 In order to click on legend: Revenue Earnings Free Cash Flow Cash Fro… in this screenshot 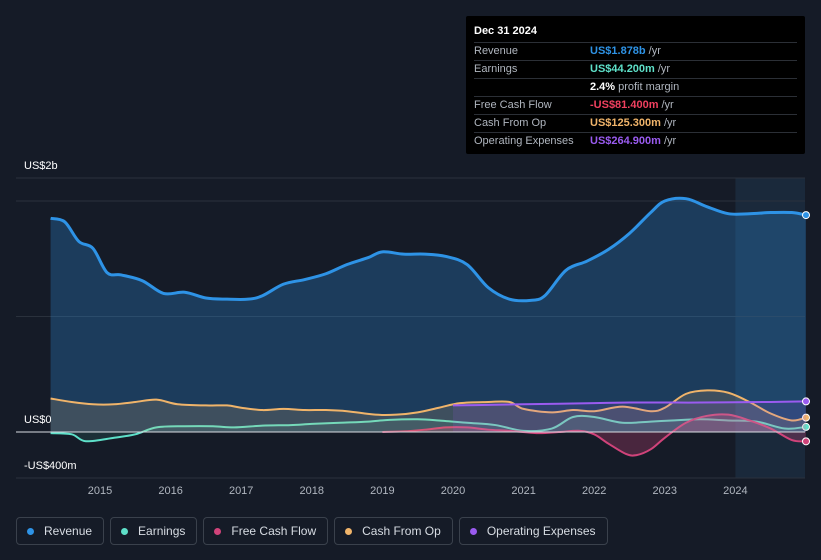, I will do `click(315, 531)`.